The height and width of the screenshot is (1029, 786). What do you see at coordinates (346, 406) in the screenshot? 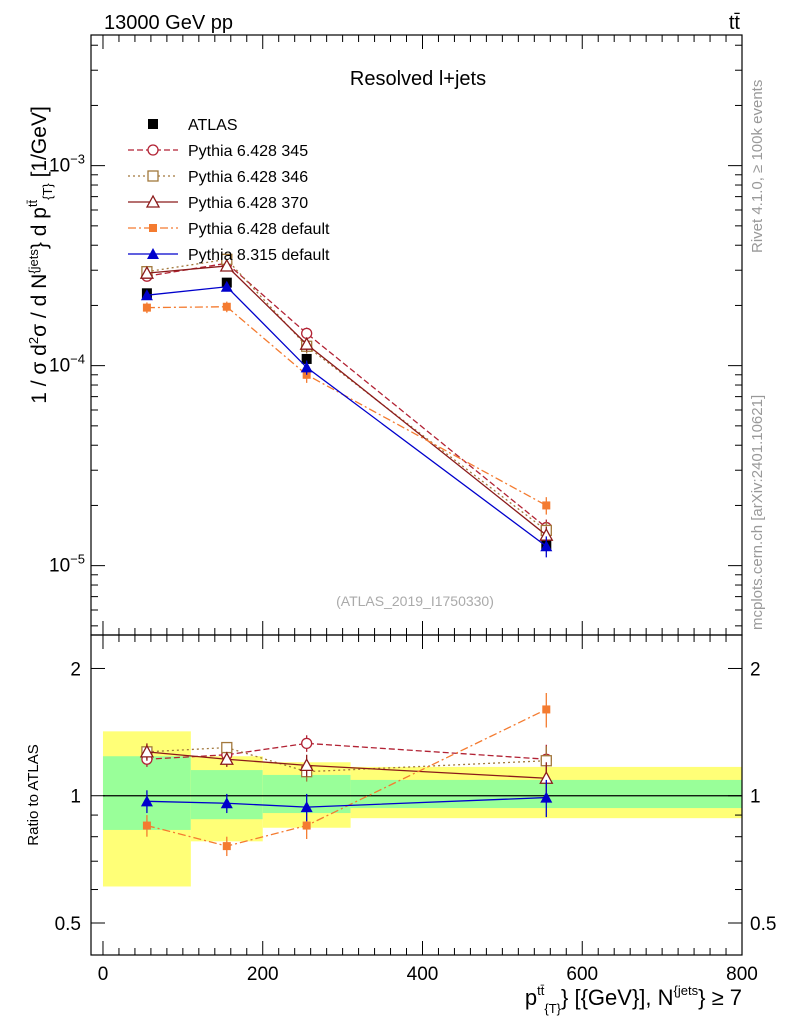
I see `main-line-pythia-6-428-default` at bounding box center [346, 406].